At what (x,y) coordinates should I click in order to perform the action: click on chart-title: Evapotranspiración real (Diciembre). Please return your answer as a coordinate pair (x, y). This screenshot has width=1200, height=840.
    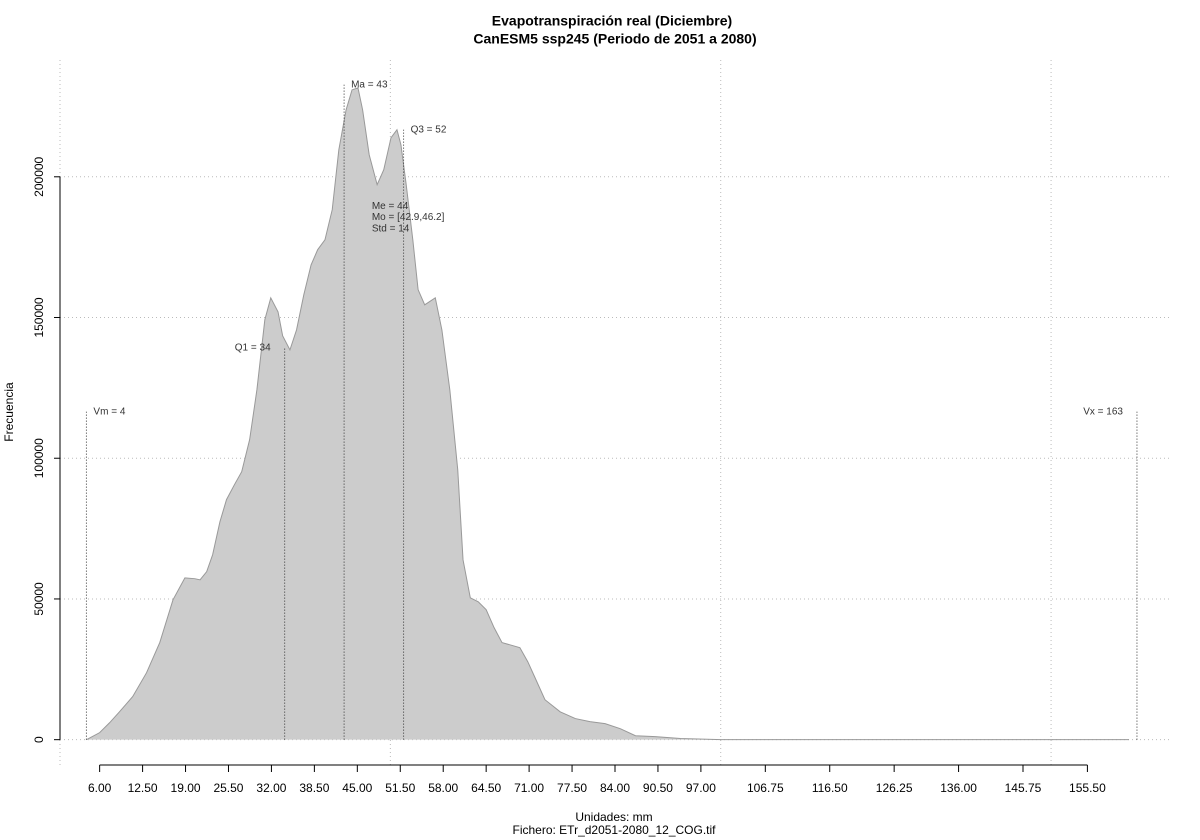
    Looking at the image, I should click on (612, 21).